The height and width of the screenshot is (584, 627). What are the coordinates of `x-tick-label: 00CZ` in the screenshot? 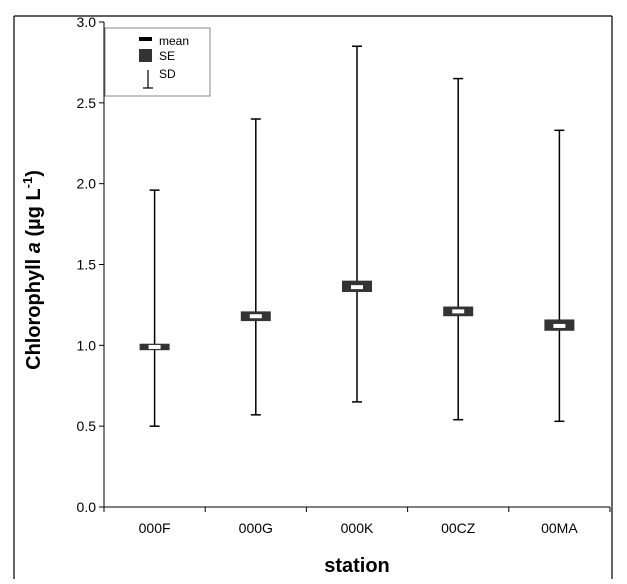 It's located at (458, 528).